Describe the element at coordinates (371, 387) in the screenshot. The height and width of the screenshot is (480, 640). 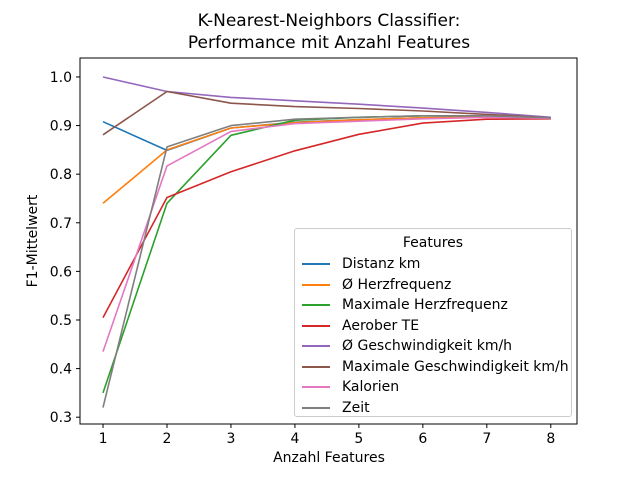
I see `legend-item-label: Kalorien` at that location.